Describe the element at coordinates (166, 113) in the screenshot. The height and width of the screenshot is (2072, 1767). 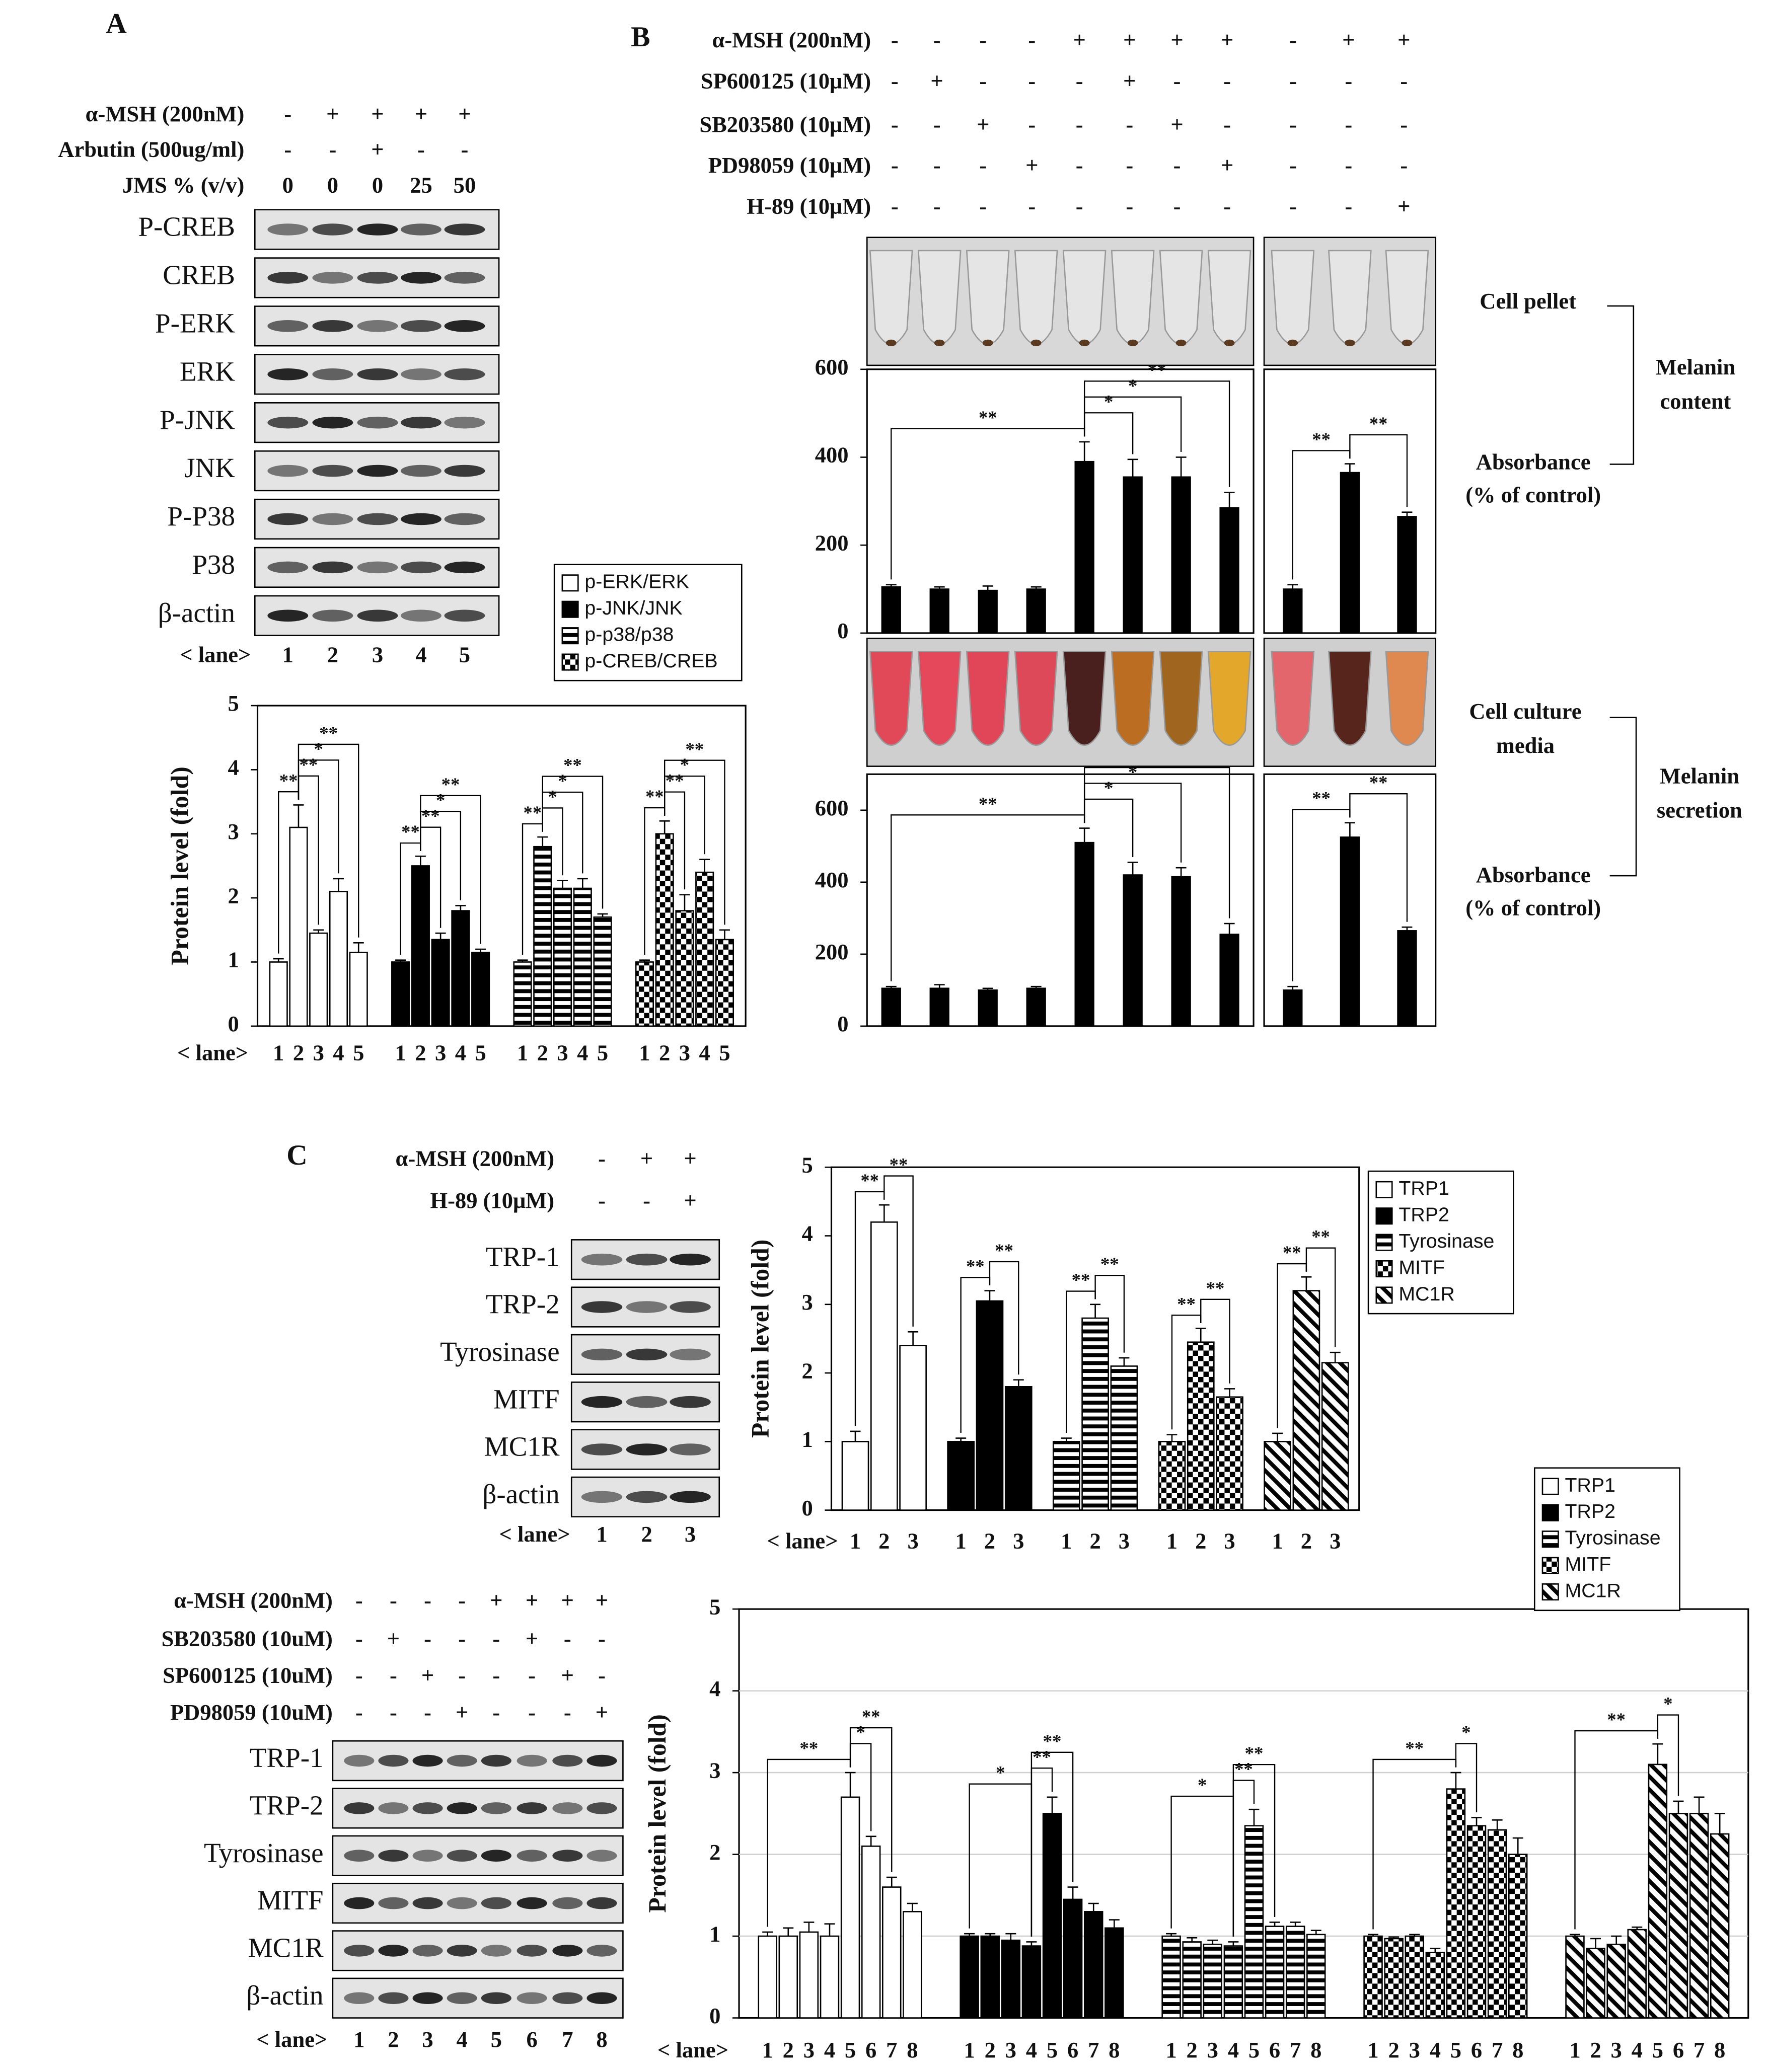
I see `treatment-label: α-MSH (200nM)` at that location.